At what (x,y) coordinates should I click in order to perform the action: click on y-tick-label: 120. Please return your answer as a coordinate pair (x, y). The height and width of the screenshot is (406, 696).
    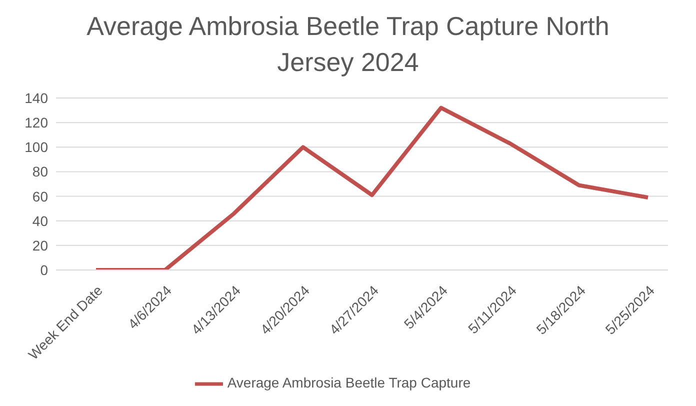
    Looking at the image, I should click on (36, 122).